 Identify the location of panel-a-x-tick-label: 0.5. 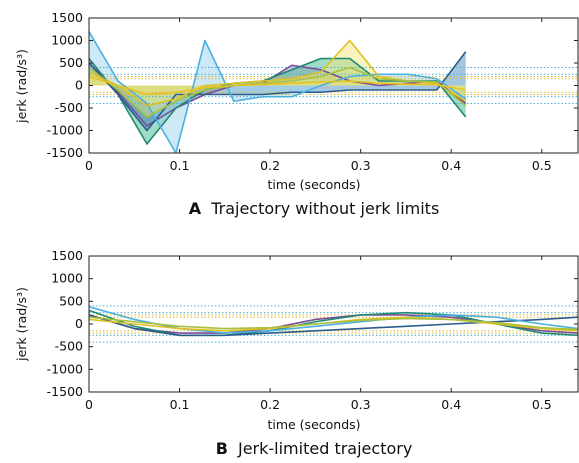
(542, 165).